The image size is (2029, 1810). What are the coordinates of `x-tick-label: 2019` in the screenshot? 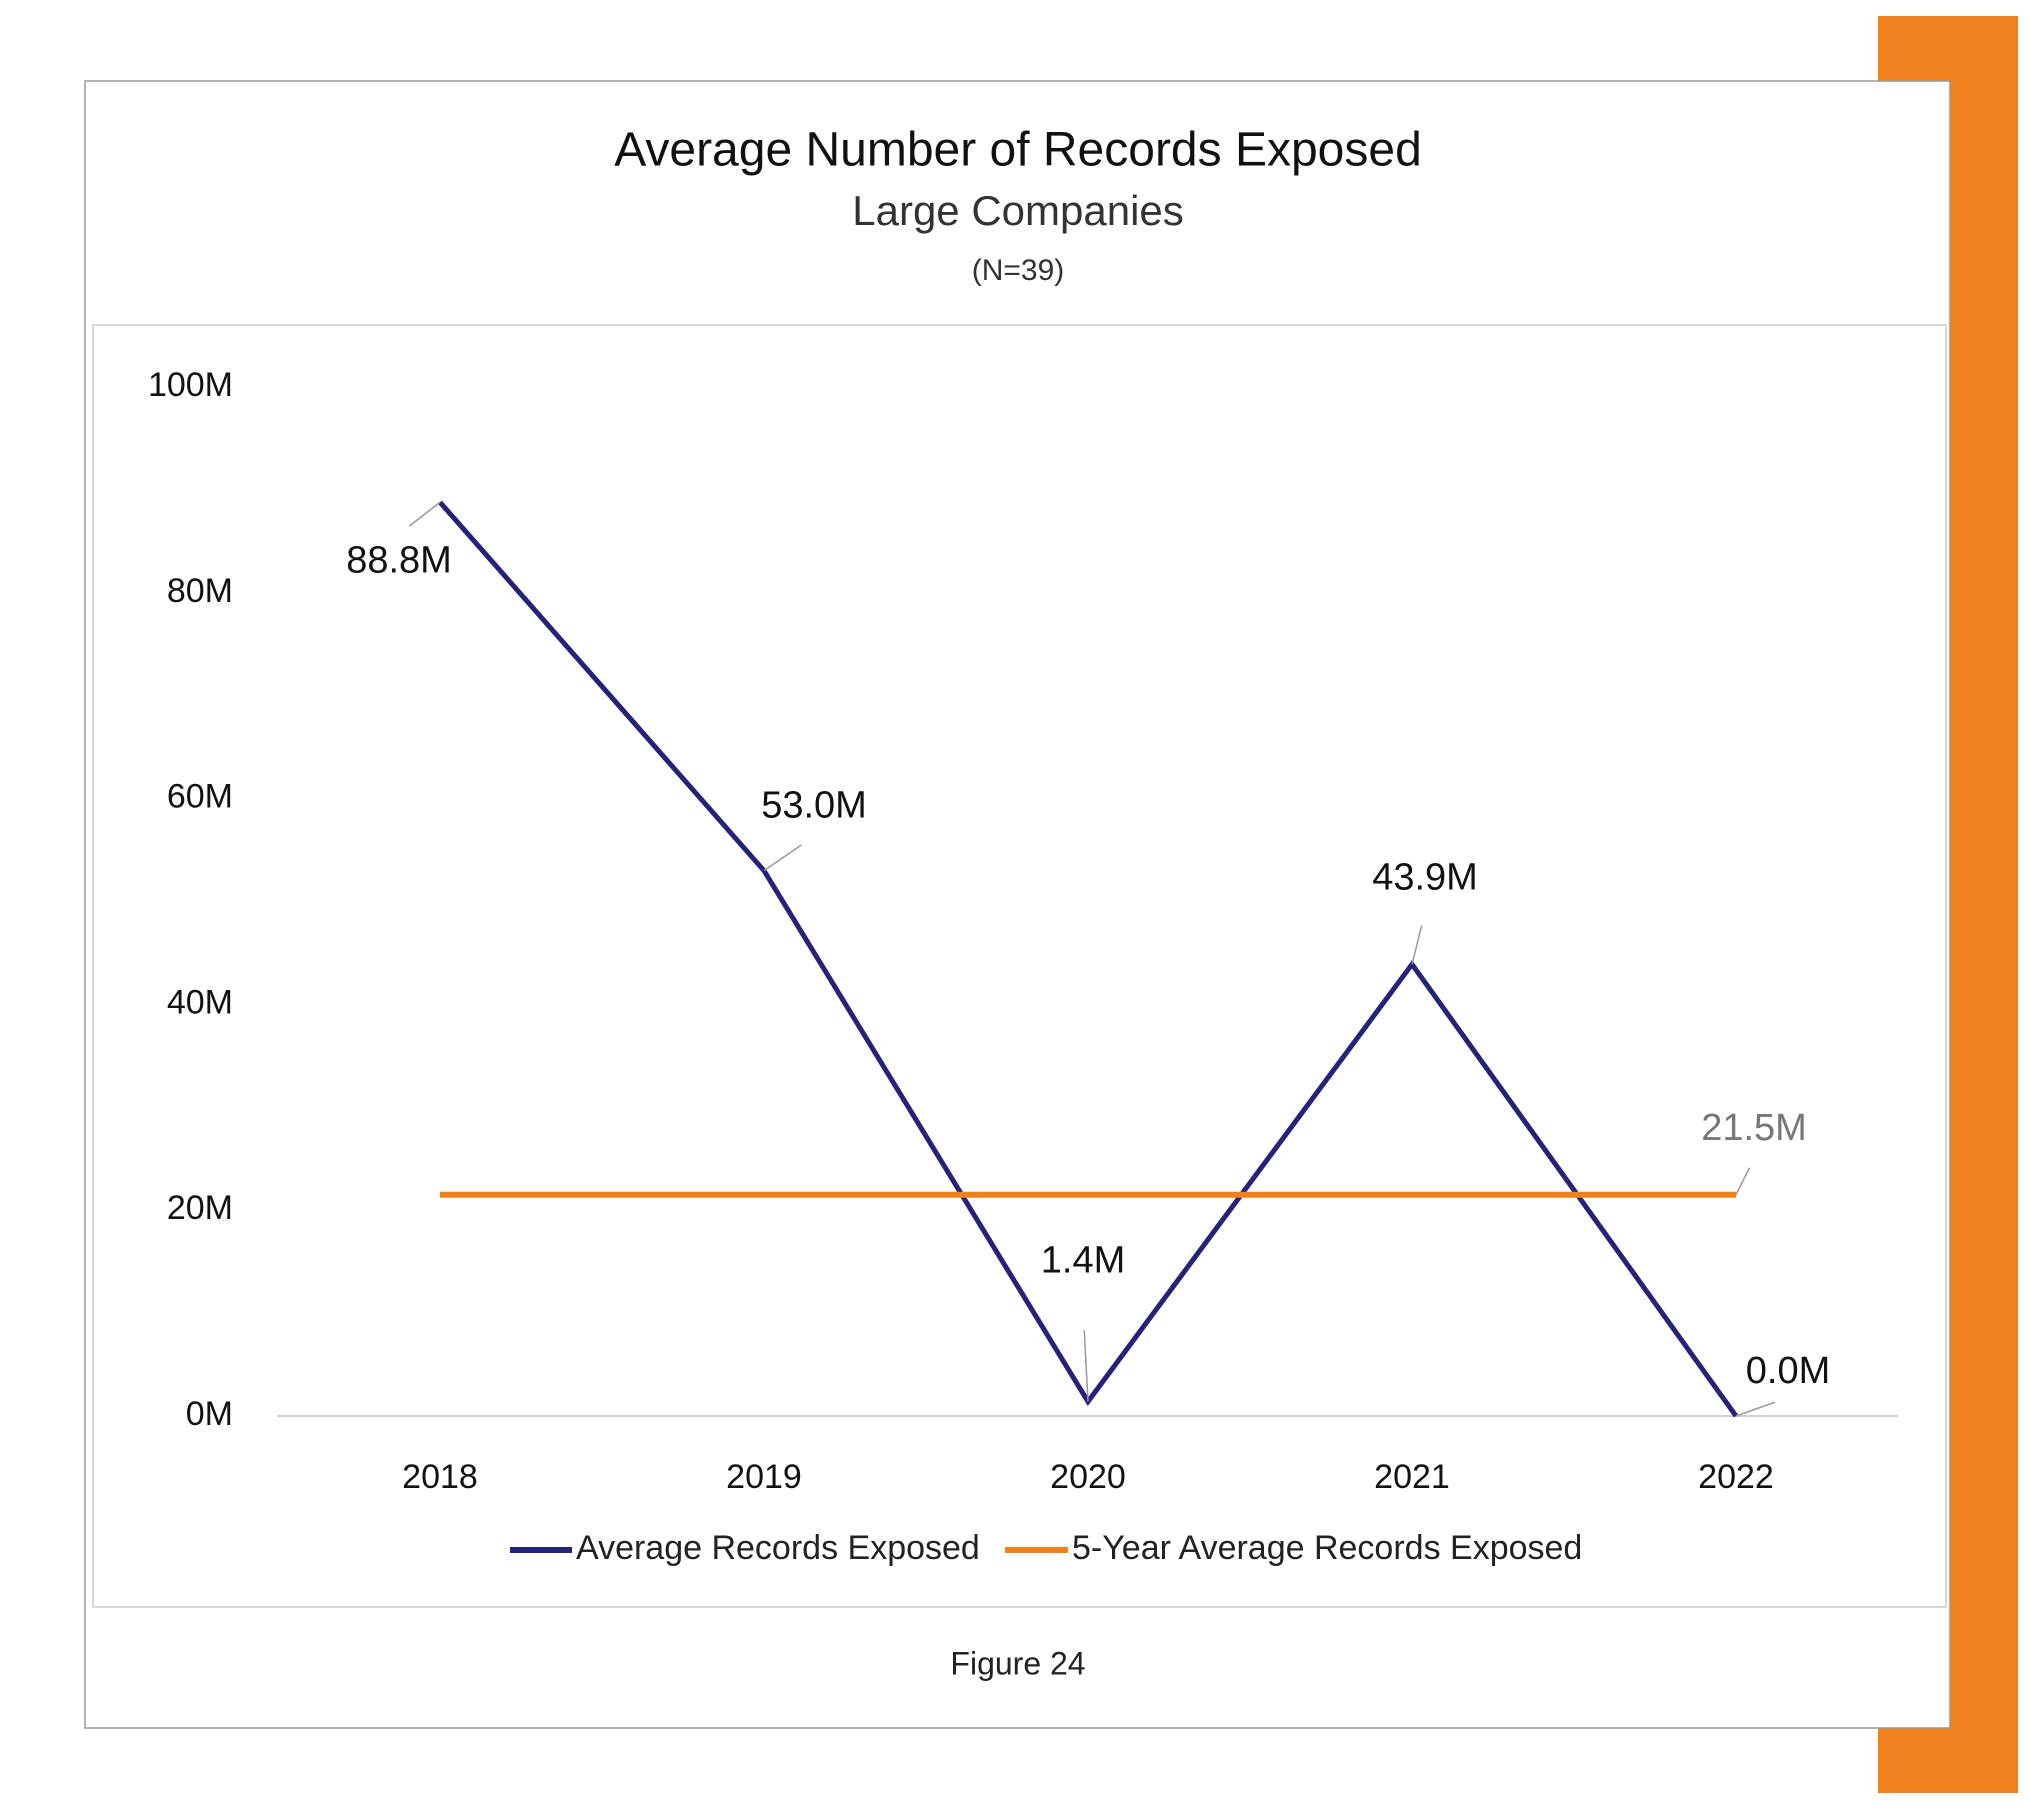 It's located at (764, 1477).